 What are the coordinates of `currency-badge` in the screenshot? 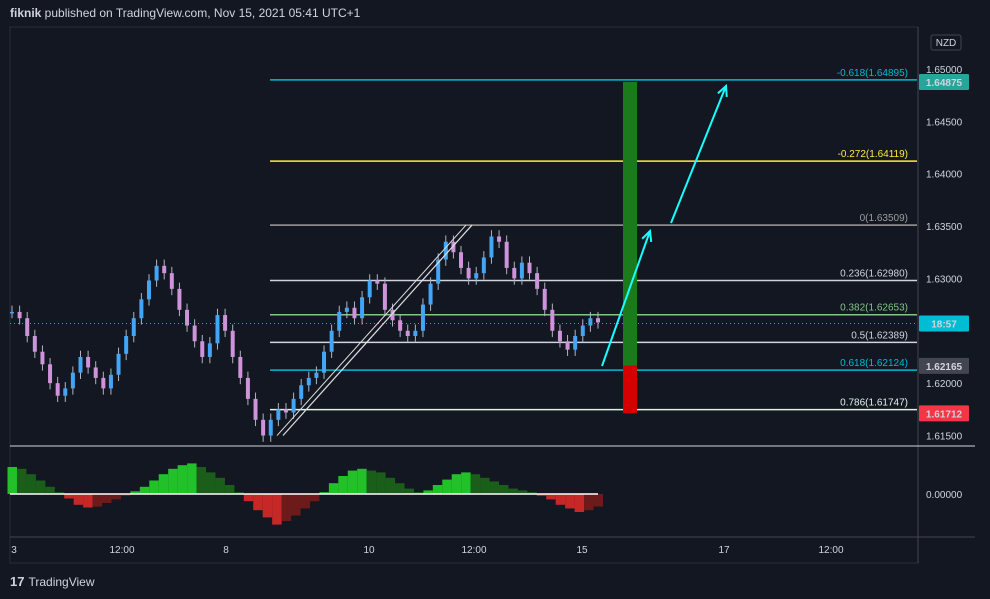 It's located at (946, 42).